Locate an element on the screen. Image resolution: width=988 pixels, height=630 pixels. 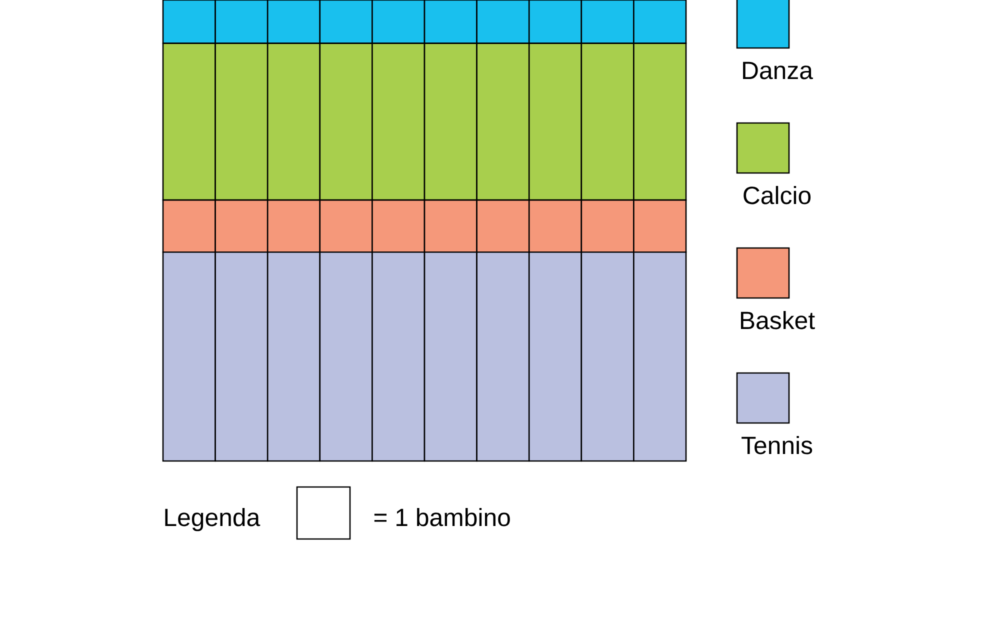
text: = 1 bambino is located at coordinates (442, 517).